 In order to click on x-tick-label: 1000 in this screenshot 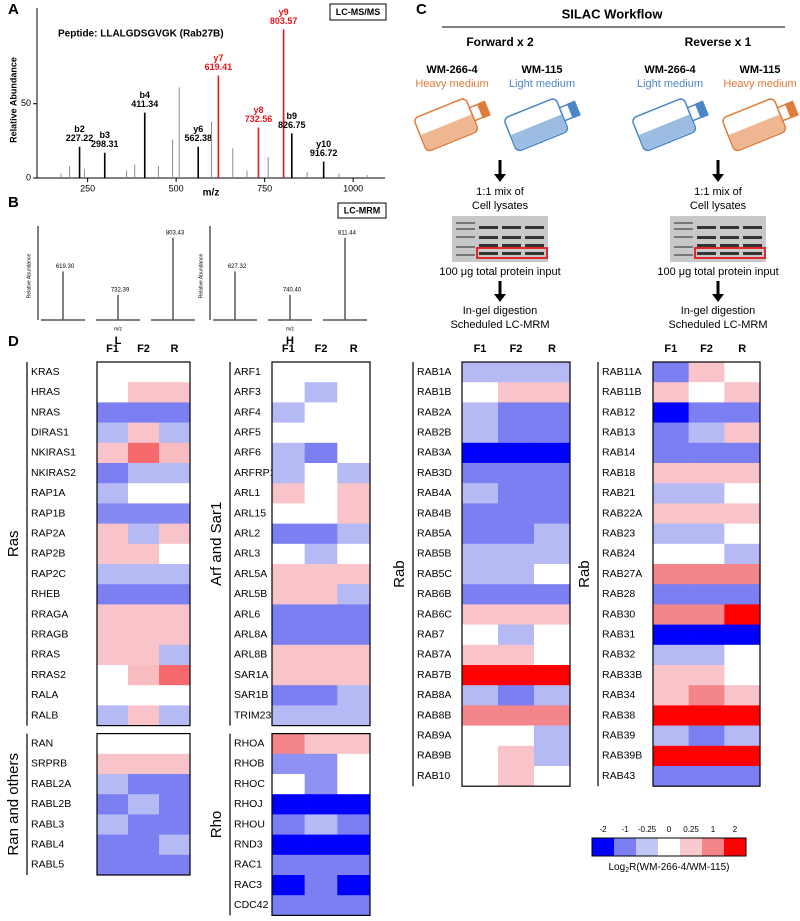, I will do `click(353, 188)`.